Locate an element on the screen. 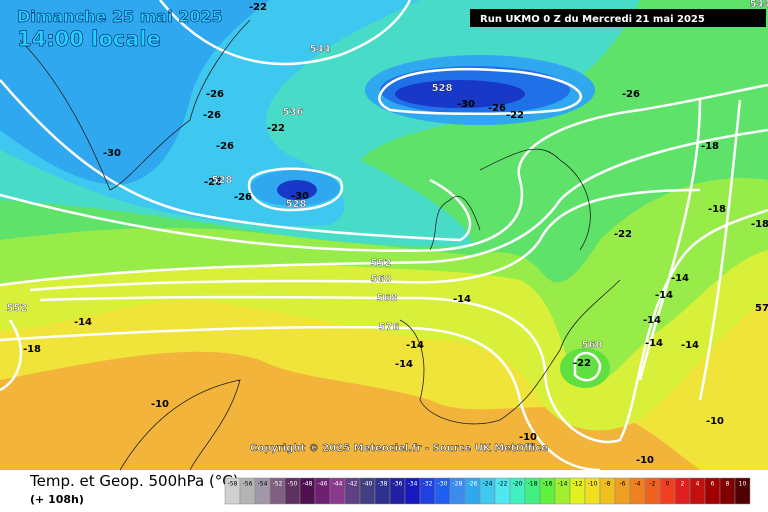  map-label: 57 is located at coordinates (761, 308).